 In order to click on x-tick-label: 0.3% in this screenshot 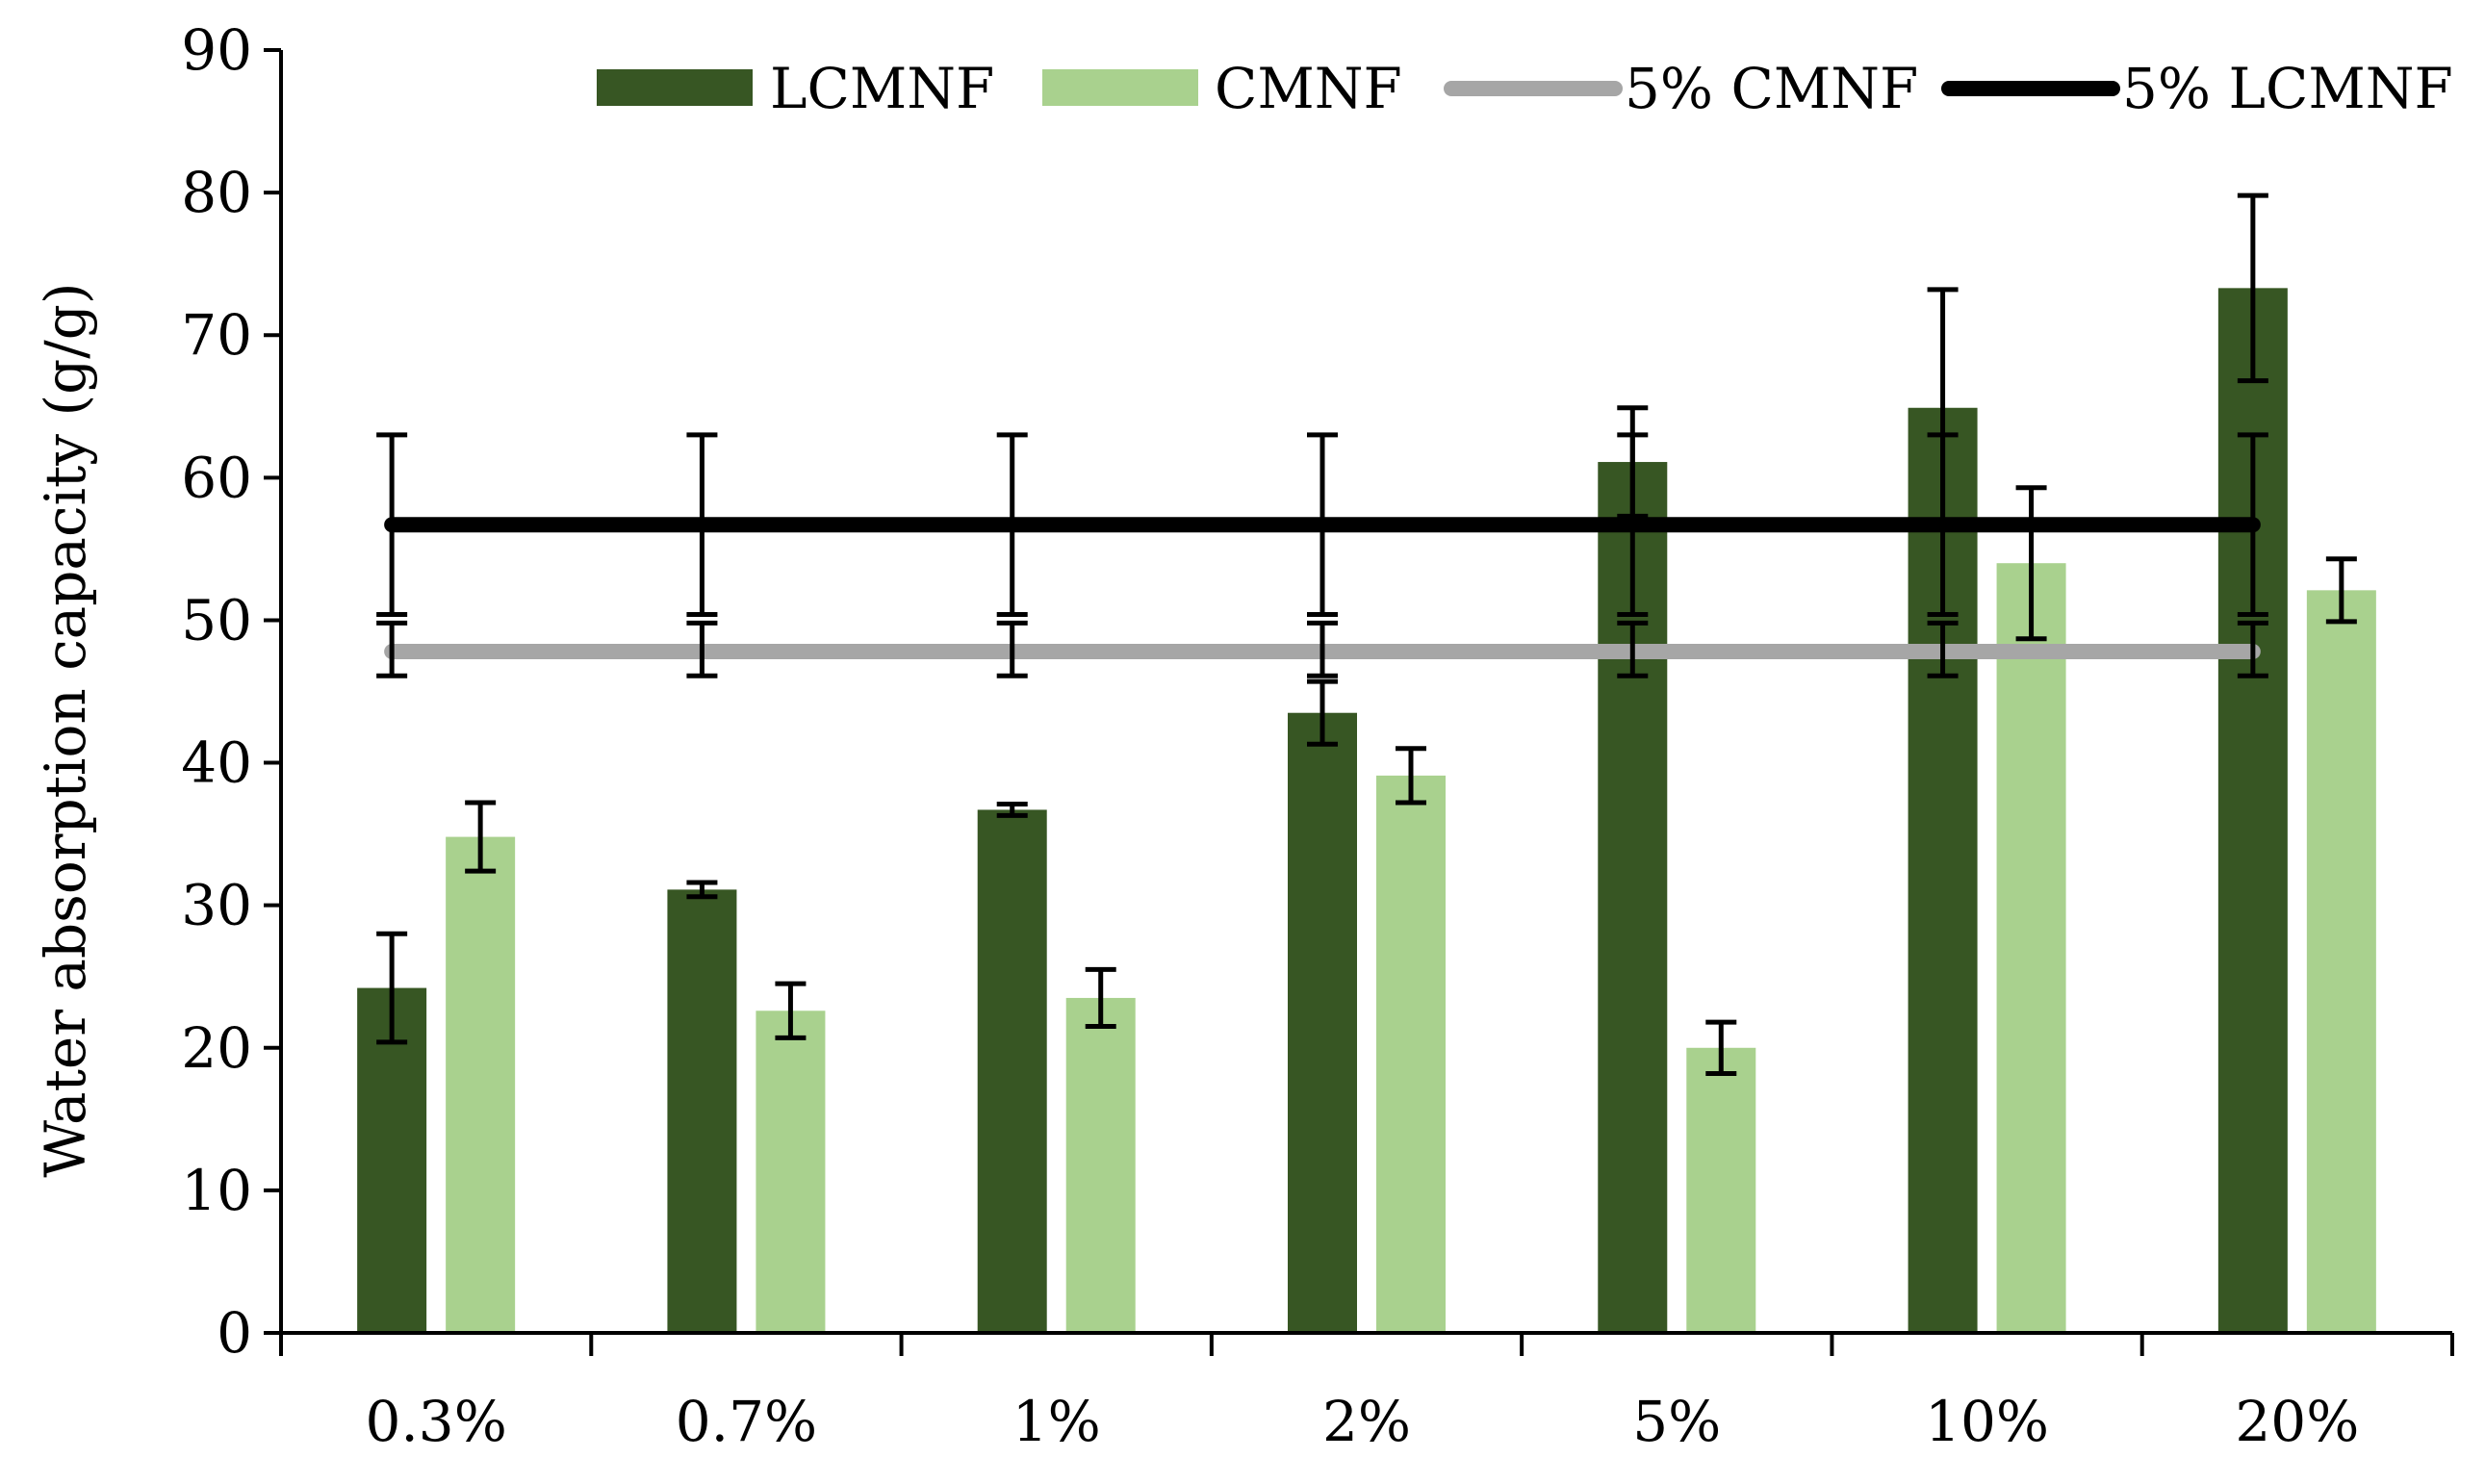, I will do `click(435, 1421)`.